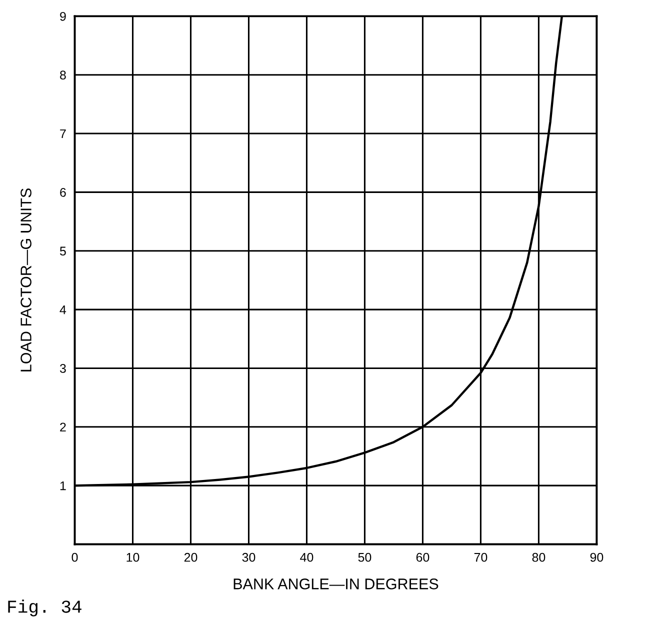 The width and height of the screenshot is (650, 622). I want to click on y-tick-label: 5, so click(63, 251).